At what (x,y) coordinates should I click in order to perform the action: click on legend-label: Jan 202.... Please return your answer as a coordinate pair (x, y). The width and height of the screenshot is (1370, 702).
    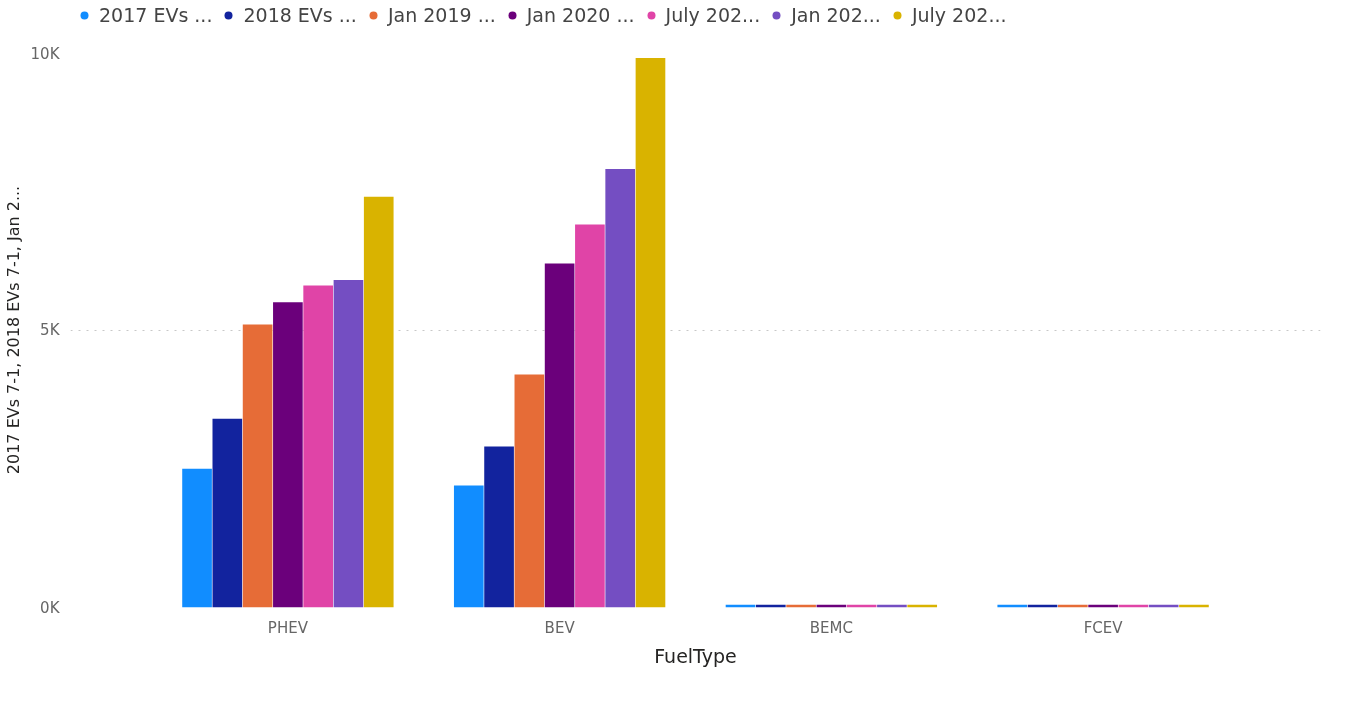
    Looking at the image, I should click on (836, 15).